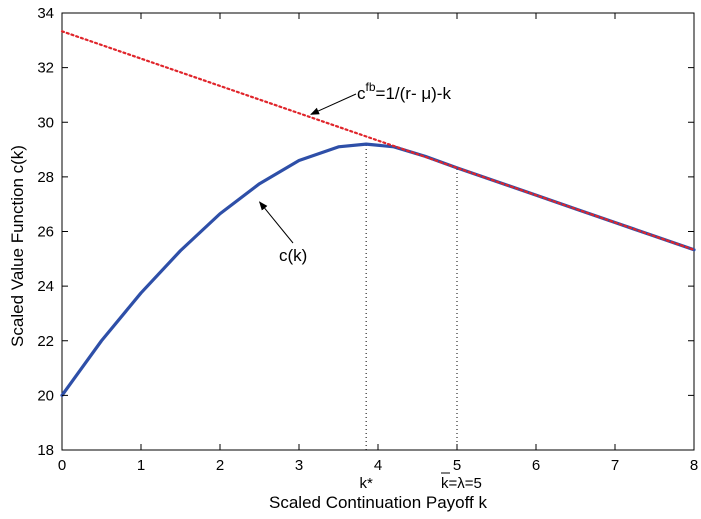 The width and height of the screenshot is (701, 519). Describe the element at coordinates (371, 87) in the screenshot. I see `annotation-cfb-sup: fb` at that location.